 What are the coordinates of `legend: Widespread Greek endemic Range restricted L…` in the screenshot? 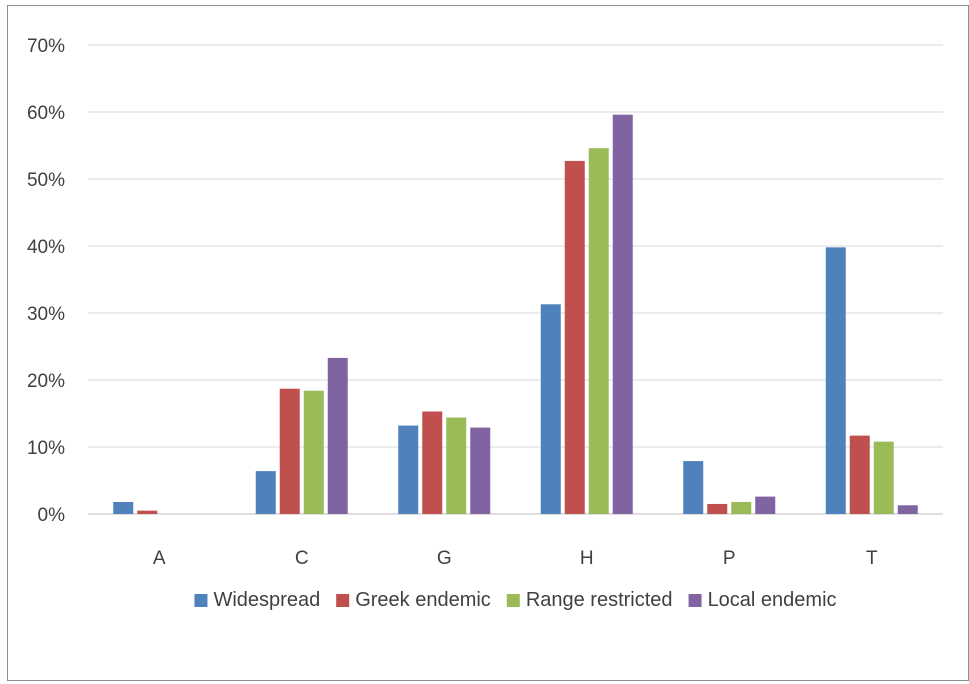 It's located at (515, 600).